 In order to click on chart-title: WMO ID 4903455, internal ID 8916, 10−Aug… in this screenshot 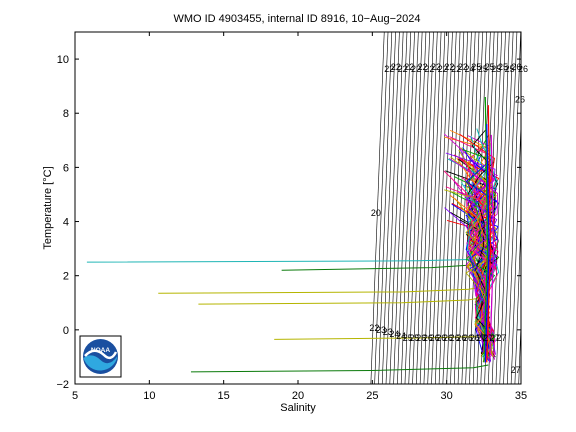, I will do `click(296, 19)`.